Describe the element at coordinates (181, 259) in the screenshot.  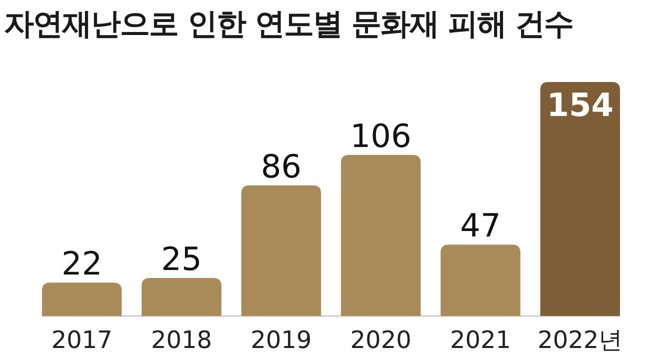
I see `data-label: 25` at that location.